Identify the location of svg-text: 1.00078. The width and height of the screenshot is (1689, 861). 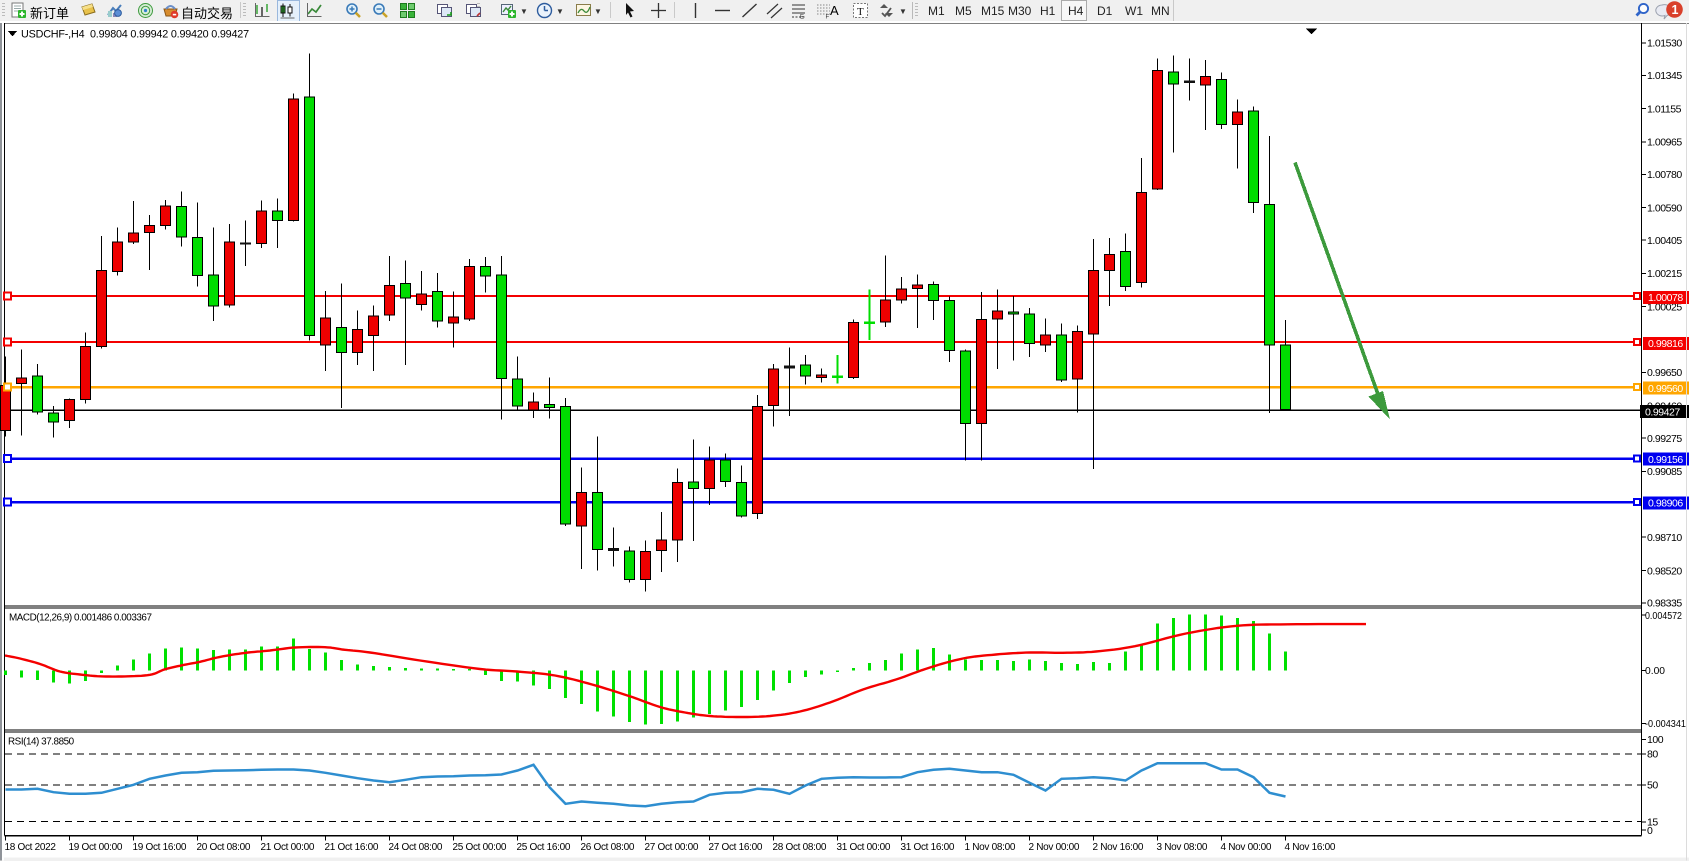
(1665, 298).